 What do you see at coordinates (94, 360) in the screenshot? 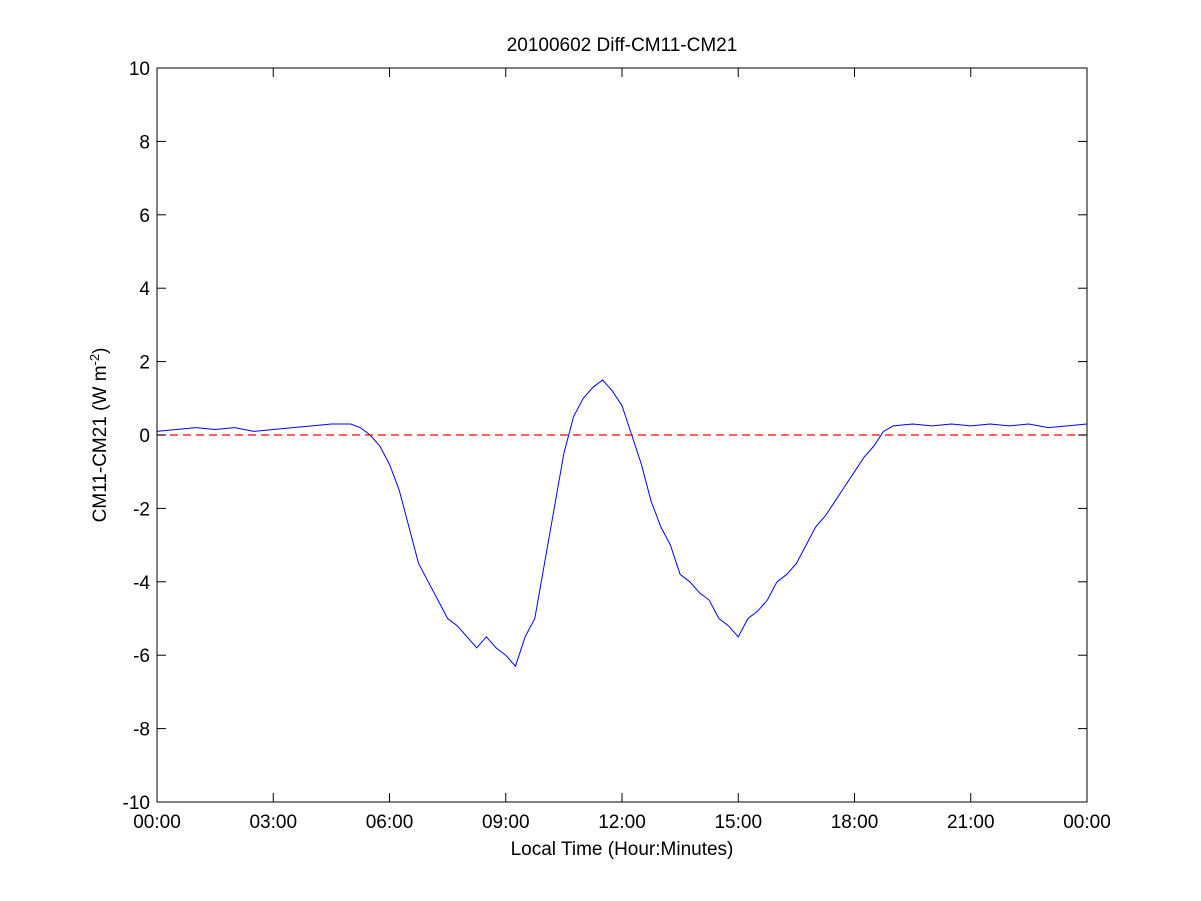
I see `y-axis-title-superscript: -2` at bounding box center [94, 360].